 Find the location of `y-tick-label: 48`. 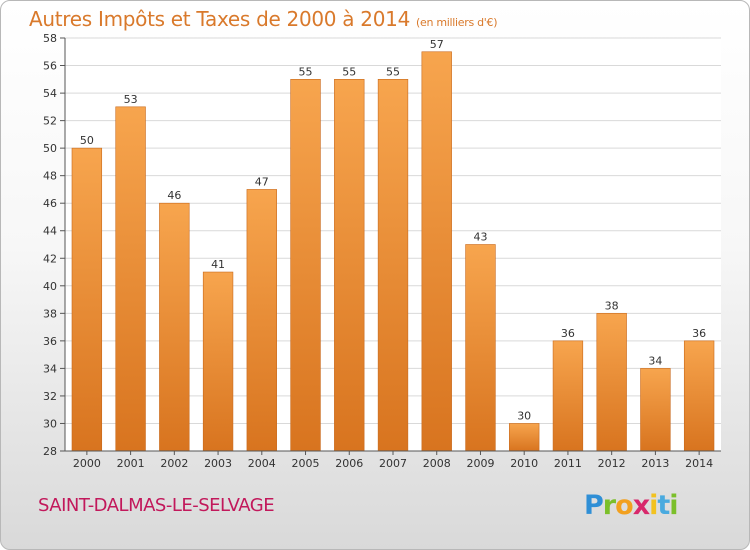

y-tick-label: 48 is located at coordinates (50, 176).